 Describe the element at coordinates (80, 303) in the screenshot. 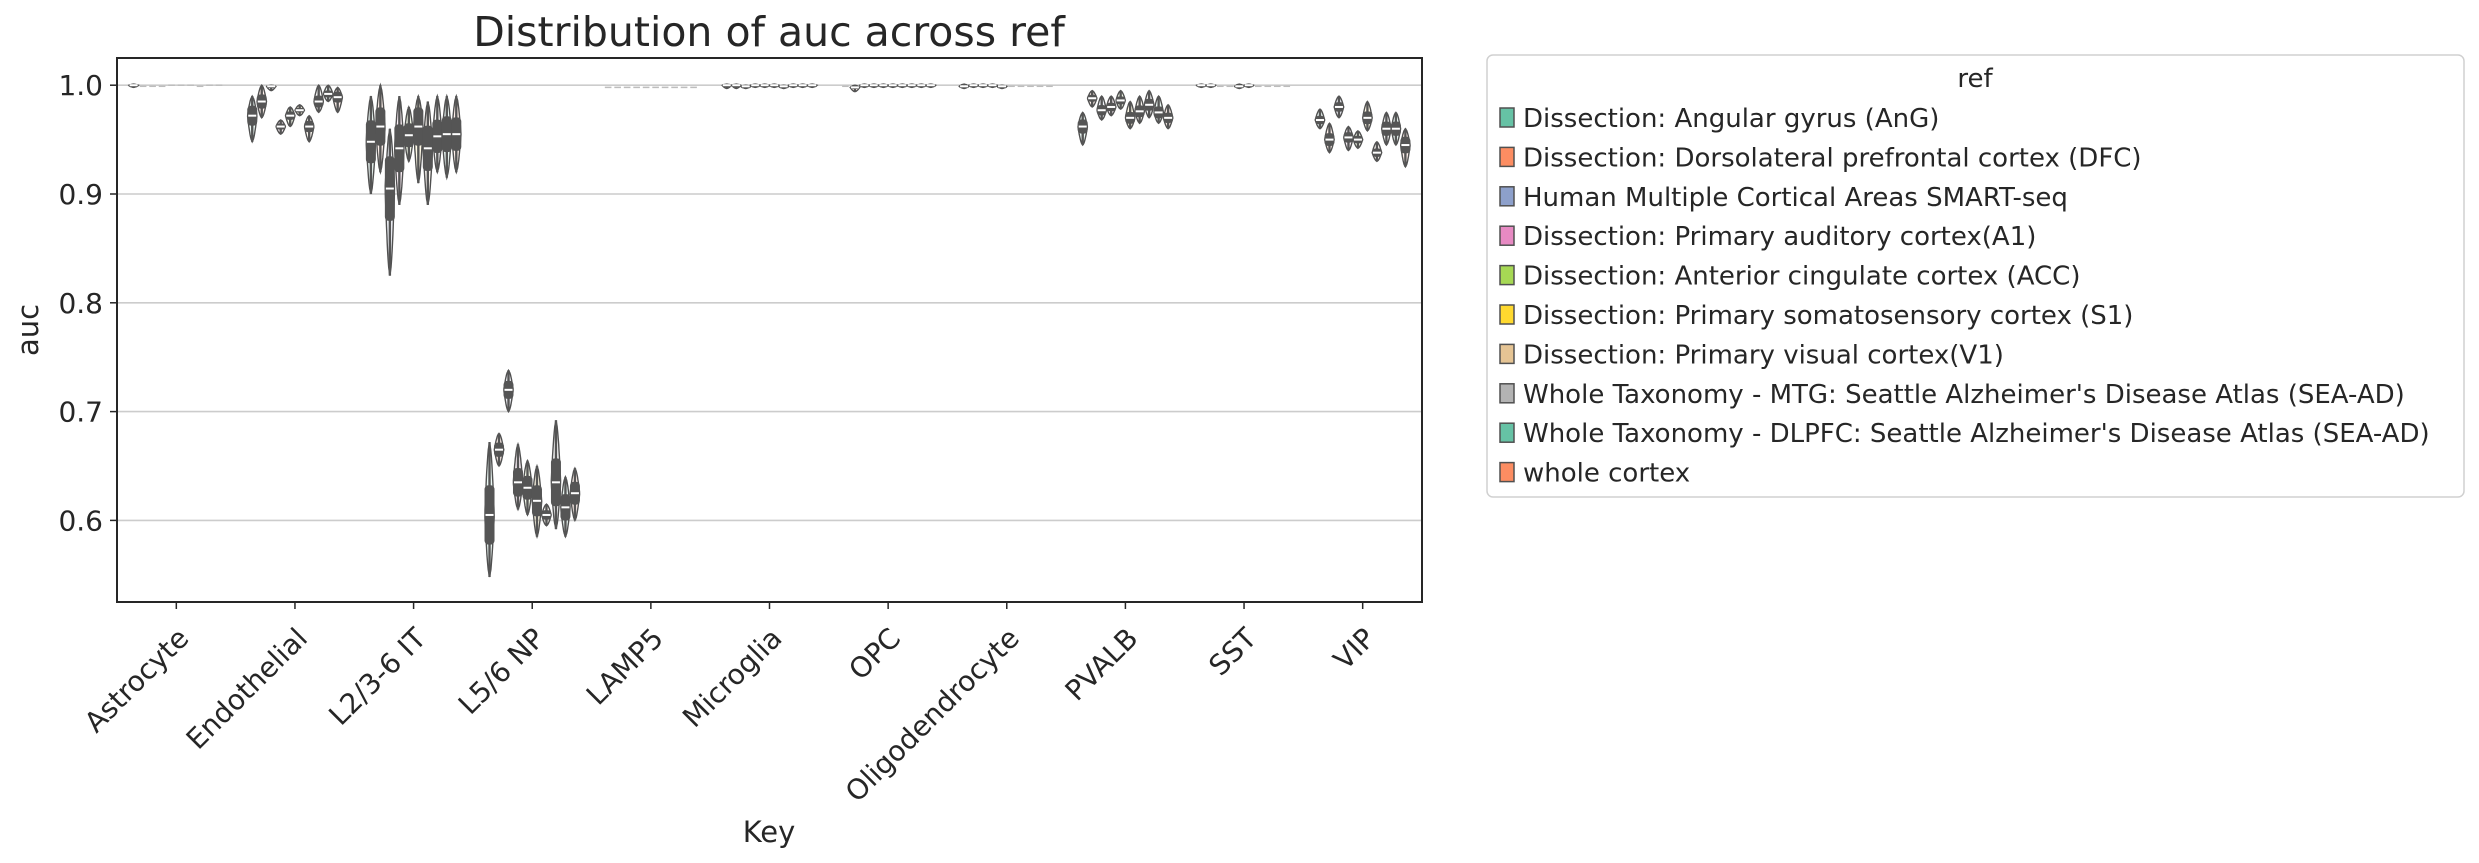

I see `y-tick-label: 0.8` at that location.